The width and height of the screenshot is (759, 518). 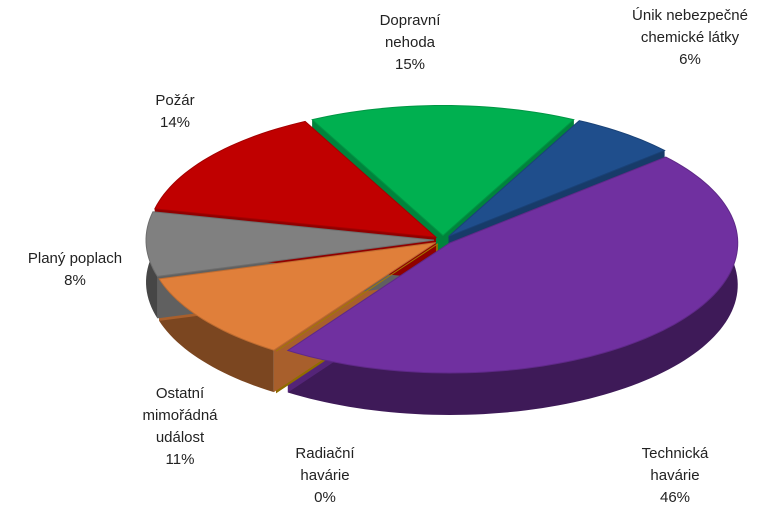 What do you see at coordinates (75, 258) in the screenshot?
I see `category-name: Planý poplach` at bounding box center [75, 258].